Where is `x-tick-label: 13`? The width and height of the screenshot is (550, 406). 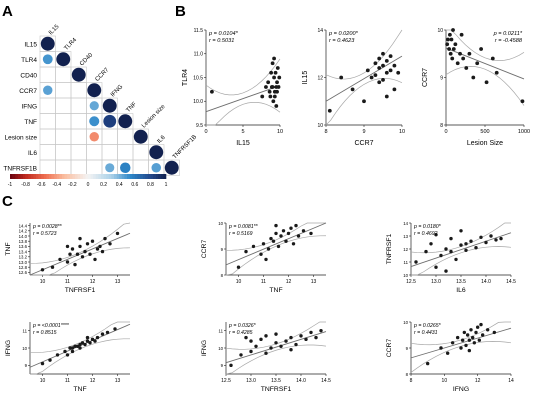 x-tick-label: 13 is located at coordinates (314, 282).